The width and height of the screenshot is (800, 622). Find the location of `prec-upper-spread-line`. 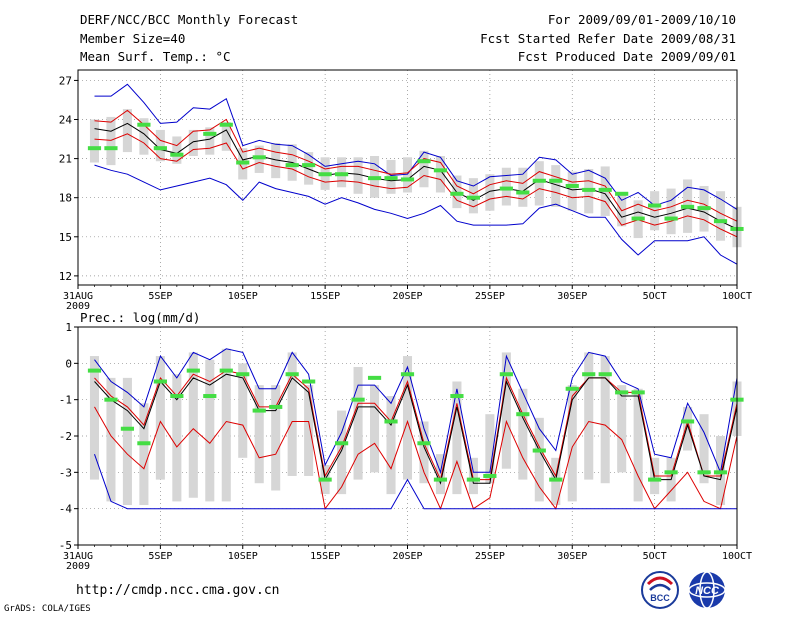

prec-upper-spread-line is located at coordinates (416, 426).